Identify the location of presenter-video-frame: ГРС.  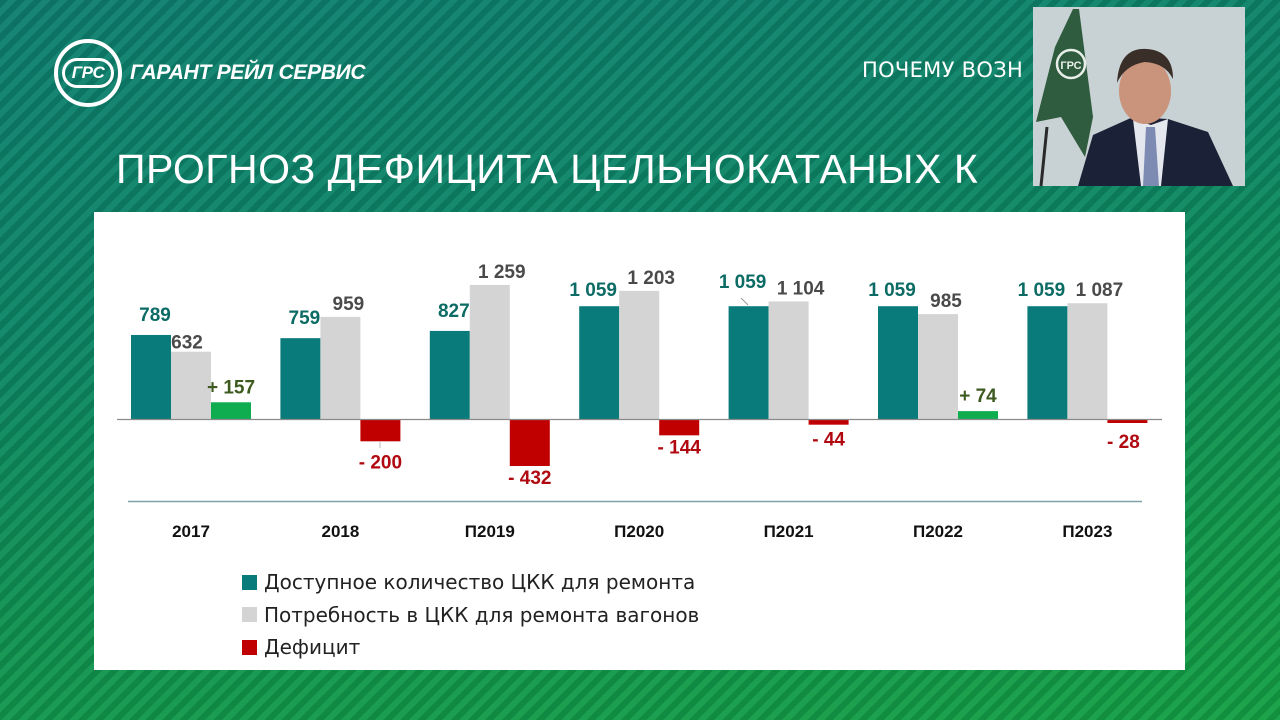
(1139, 96).